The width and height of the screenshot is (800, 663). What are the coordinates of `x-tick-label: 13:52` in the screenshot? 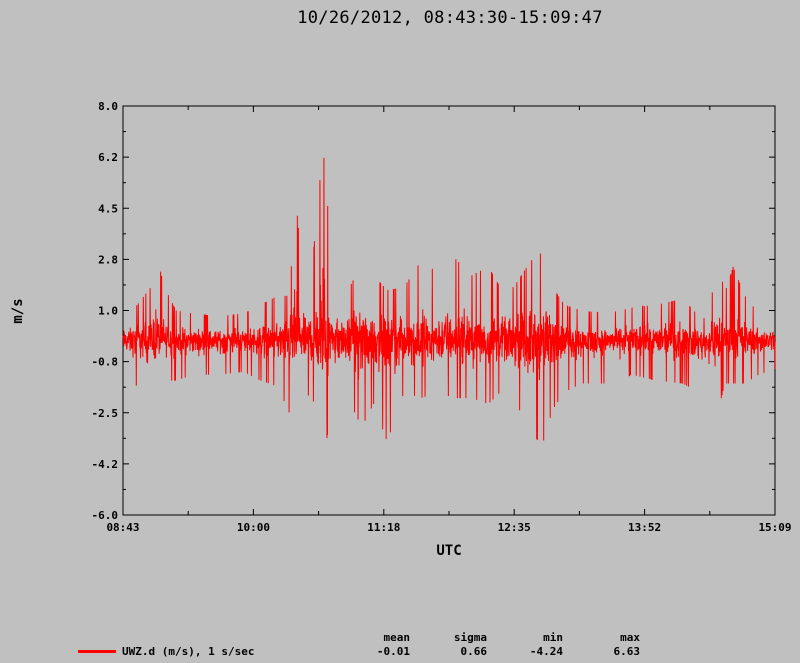 It's located at (644, 527).